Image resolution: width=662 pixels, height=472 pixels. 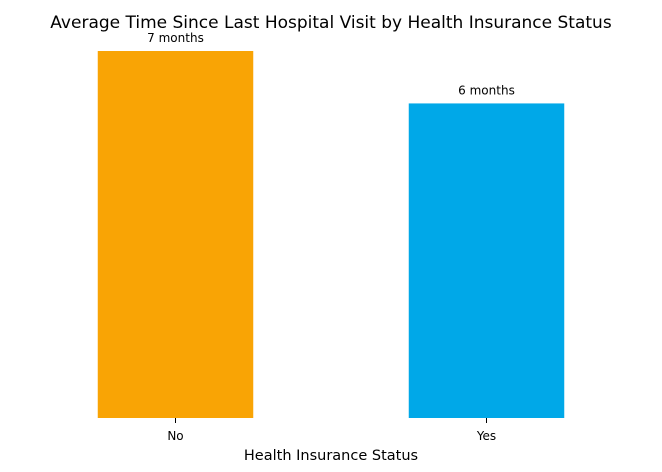 What do you see at coordinates (331, 64) in the screenshot?
I see `data-labels-layer: 7 months 6 months` at bounding box center [331, 64].